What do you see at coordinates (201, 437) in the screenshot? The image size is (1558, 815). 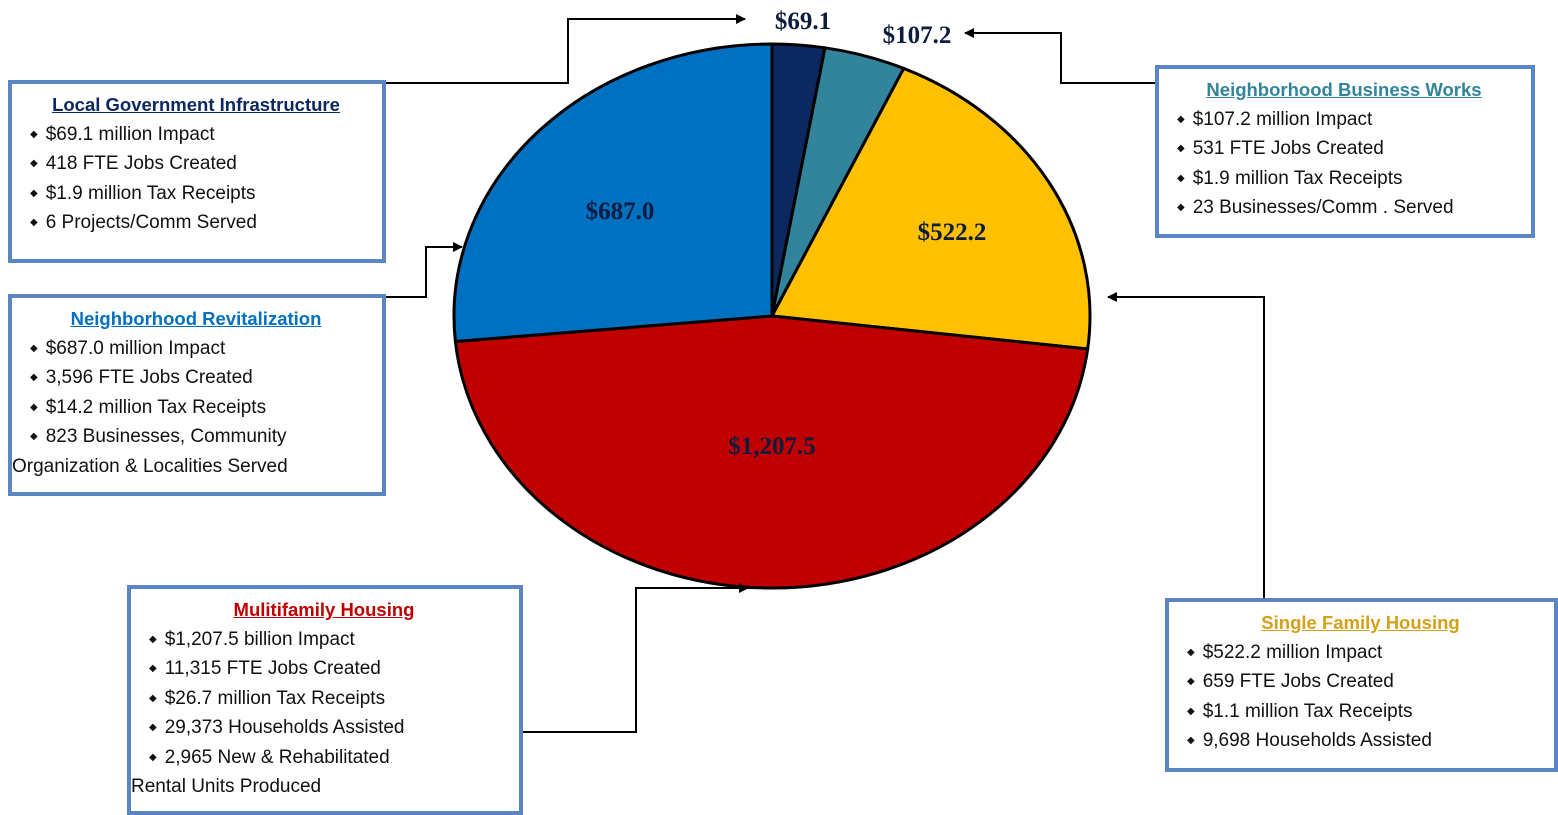 I see `list-item: 823 Businesses, Community` at bounding box center [201, 437].